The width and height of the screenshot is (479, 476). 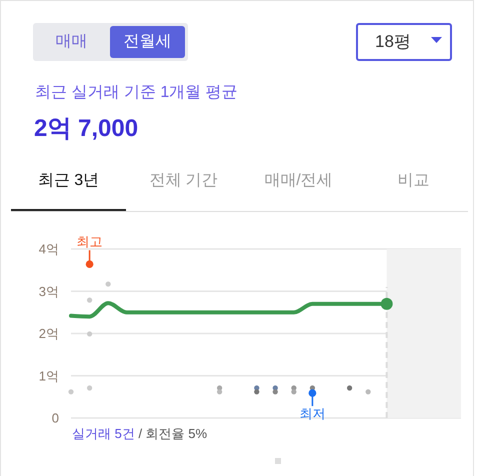 I want to click on text: 실거래 5건, so click(x=103, y=433).